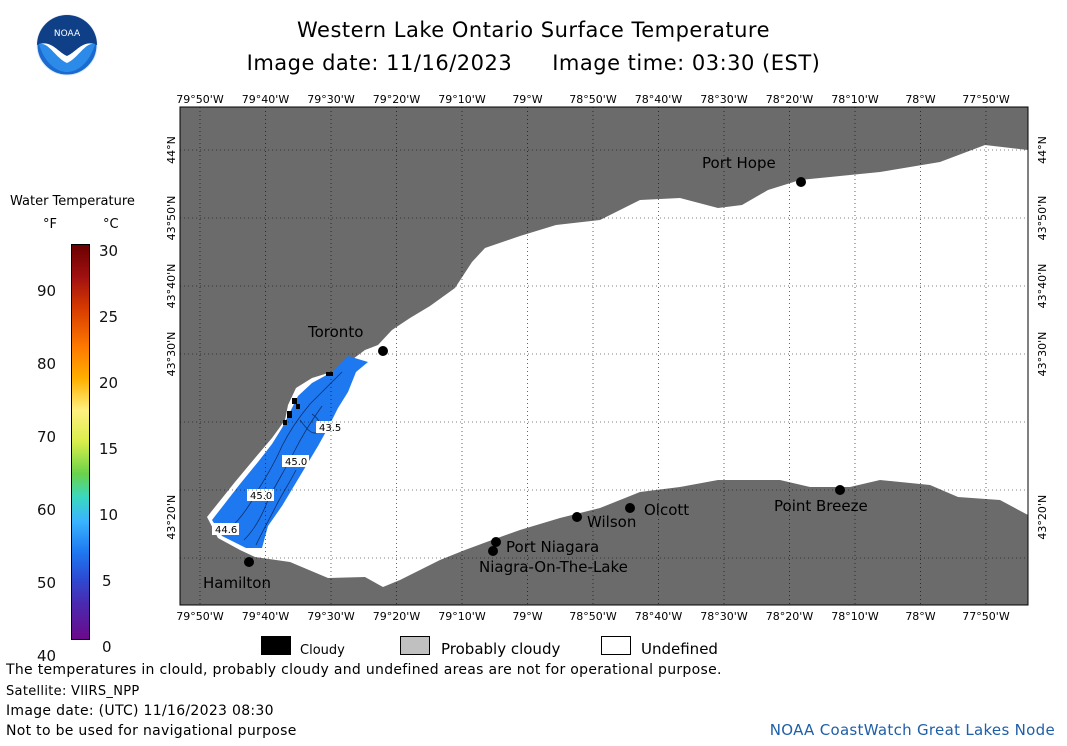  What do you see at coordinates (611, 522) in the screenshot?
I see `city-wilson: Wilson` at bounding box center [611, 522].